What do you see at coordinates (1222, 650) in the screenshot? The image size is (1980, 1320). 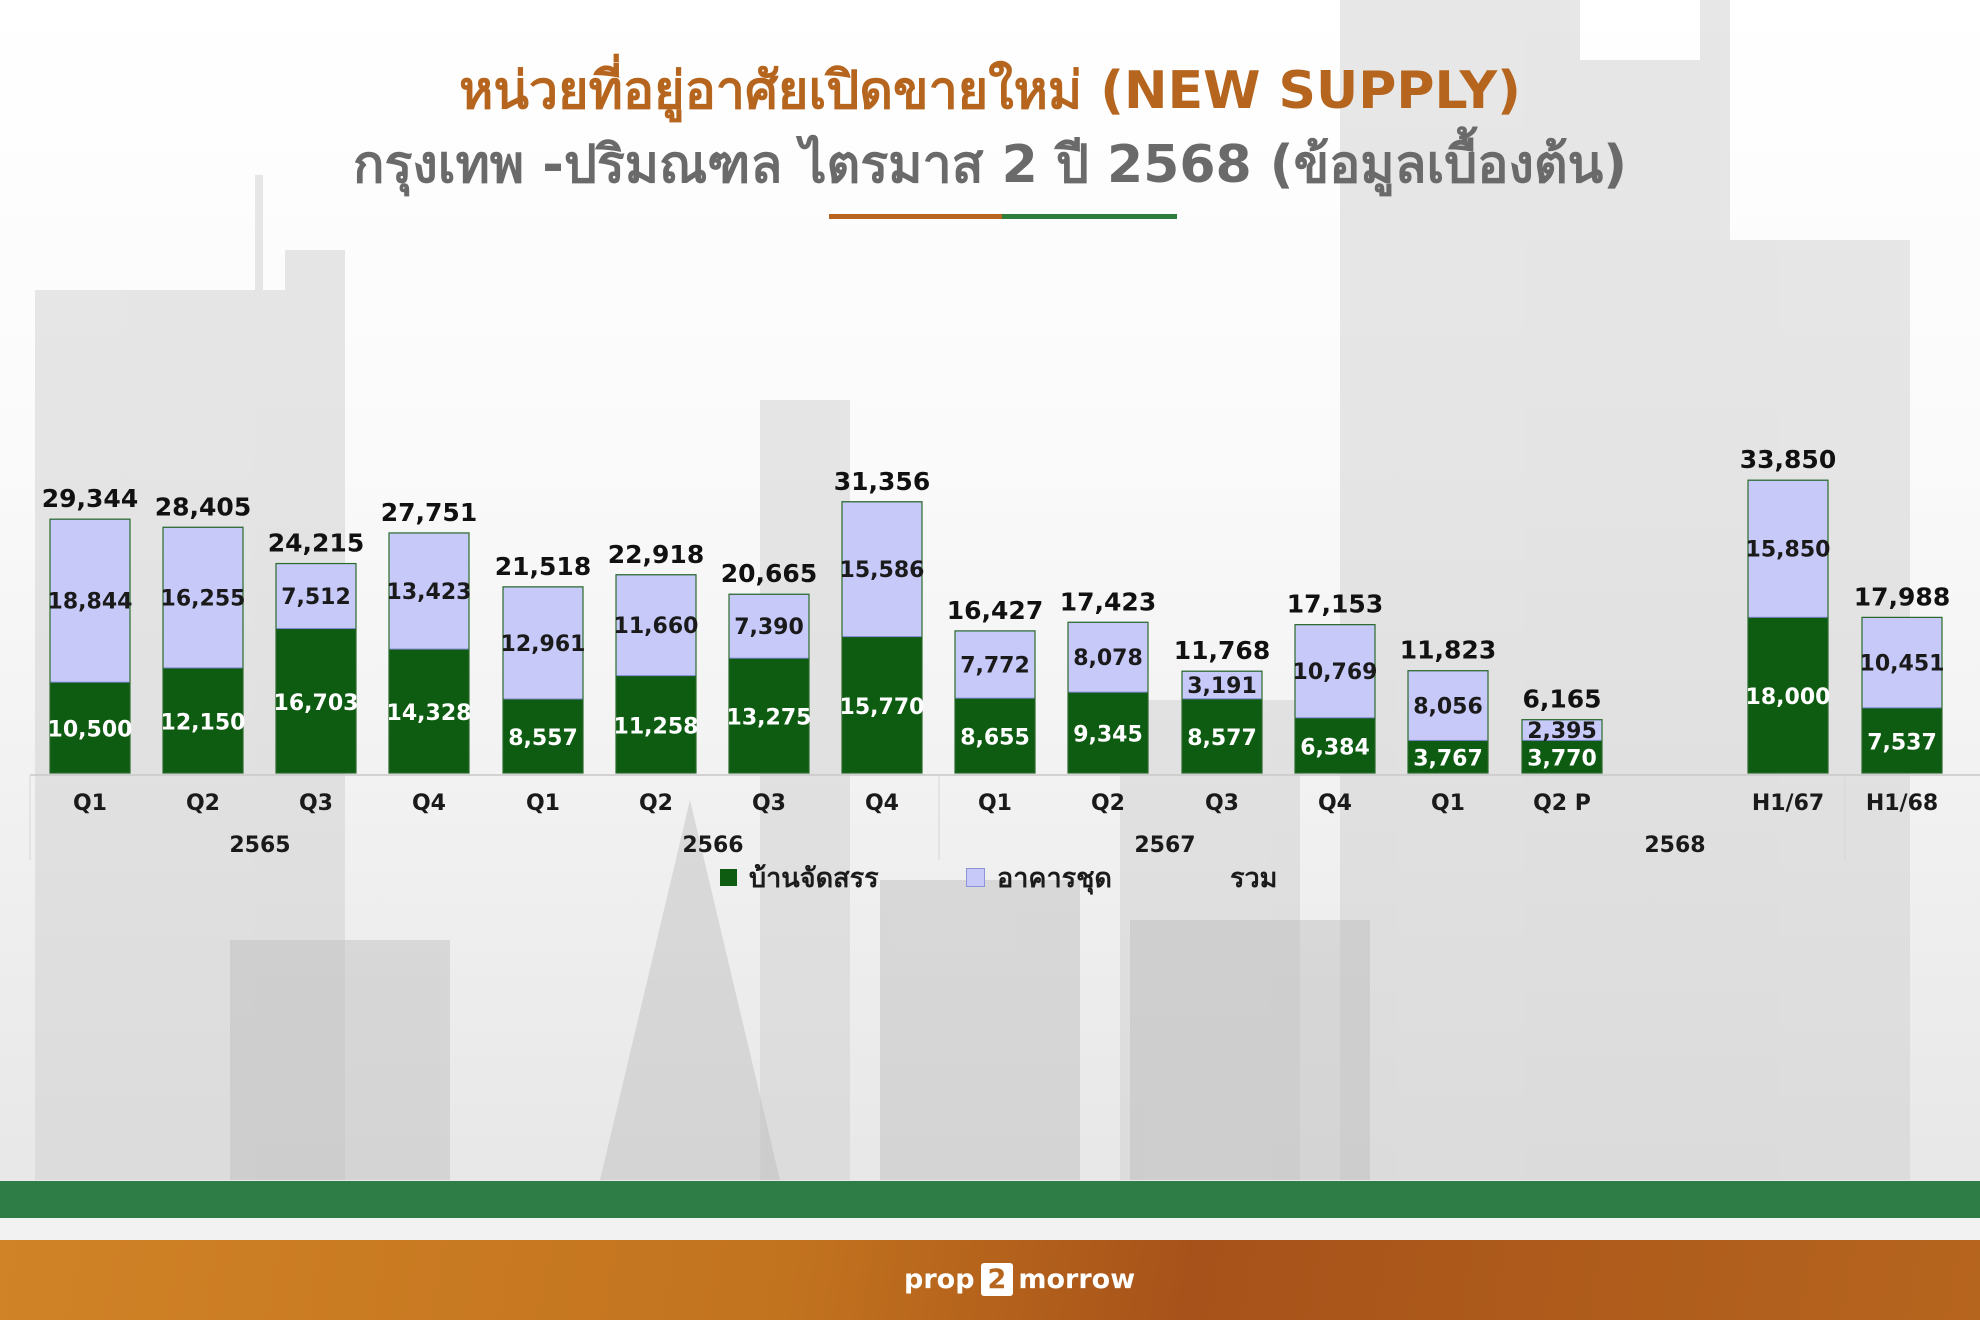 I see `data-label-total: 11,768` at bounding box center [1222, 650].